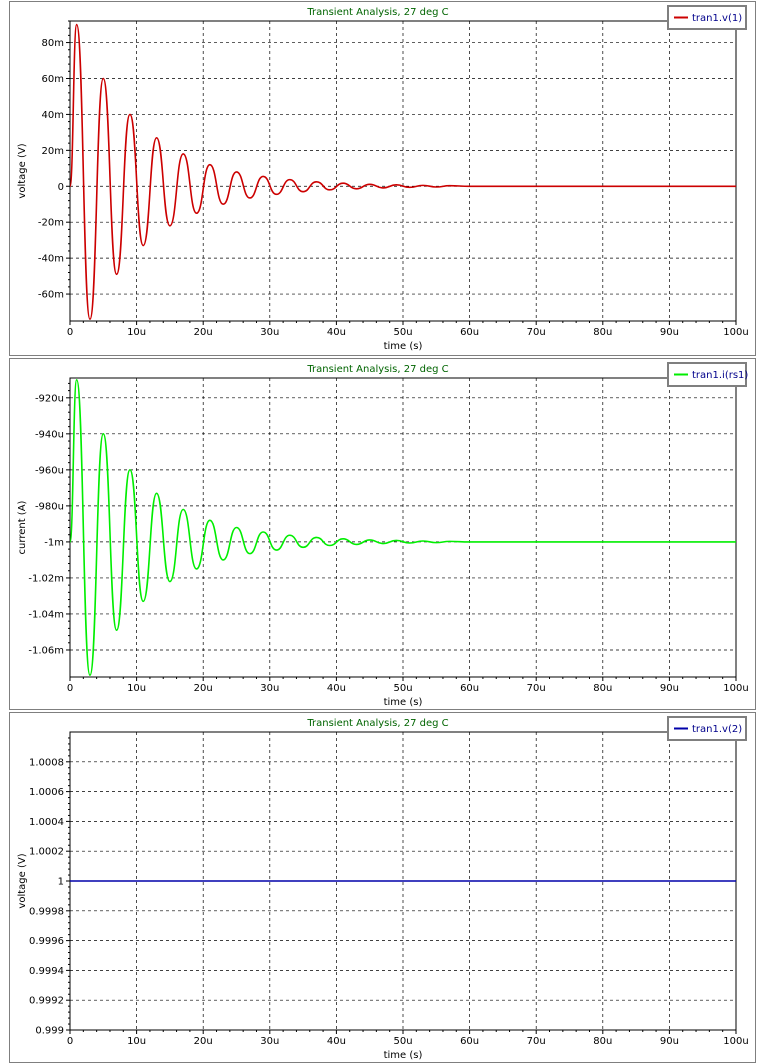 The image size is (758, 1063). Describe the element at coordinates (46, 911) in the screenshot. I see `y-tick-label: 0.9998` at that location.